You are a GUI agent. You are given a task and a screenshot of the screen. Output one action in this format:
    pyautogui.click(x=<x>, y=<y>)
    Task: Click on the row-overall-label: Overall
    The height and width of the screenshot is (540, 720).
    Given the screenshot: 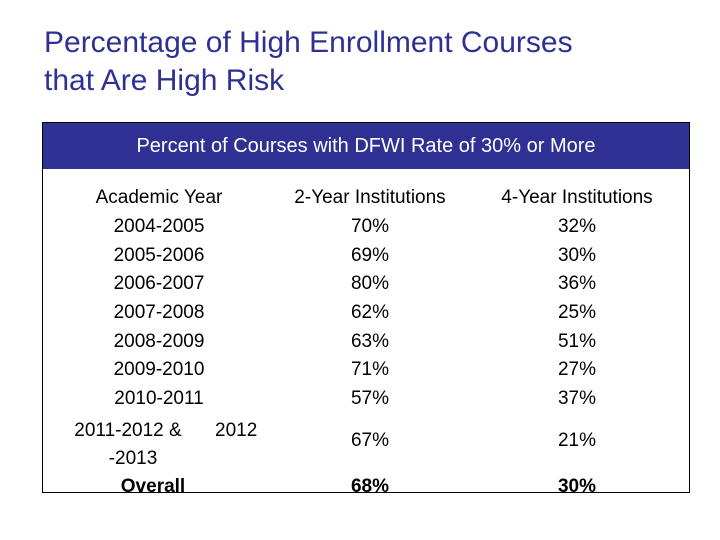 What is the action you would take?
    pyautogui.click(x=153, y=486)
    